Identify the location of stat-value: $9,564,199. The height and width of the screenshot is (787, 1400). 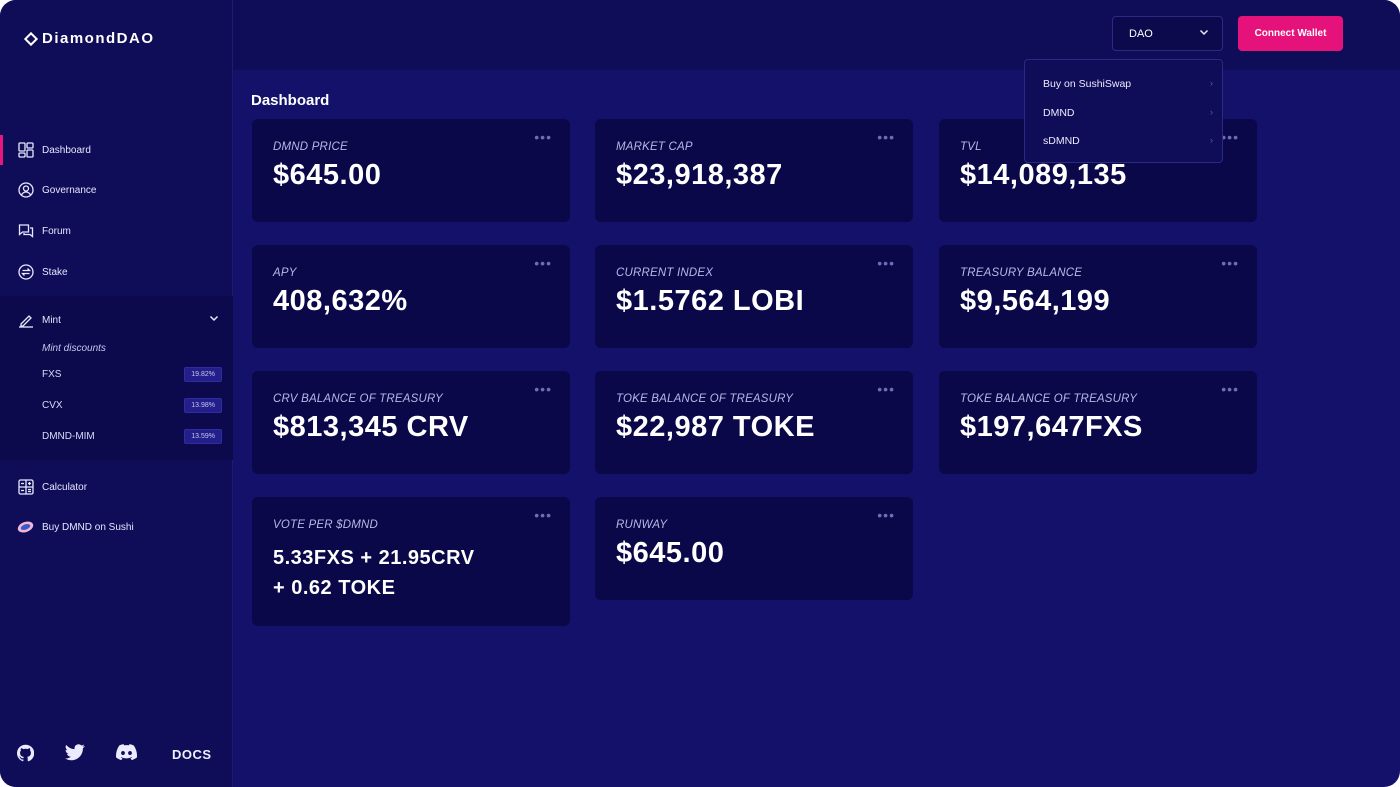
(1035, 301).